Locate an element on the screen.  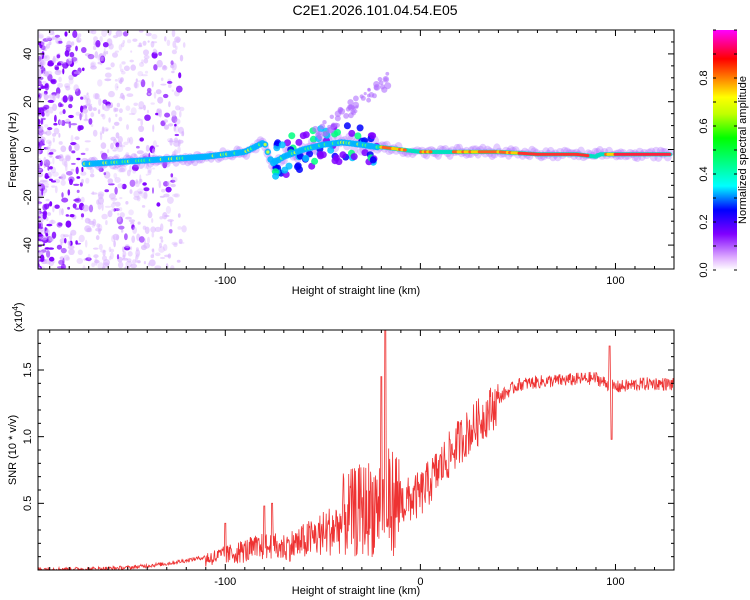
snr-exponent-sup: 4 is located at coordinates (15, 308).